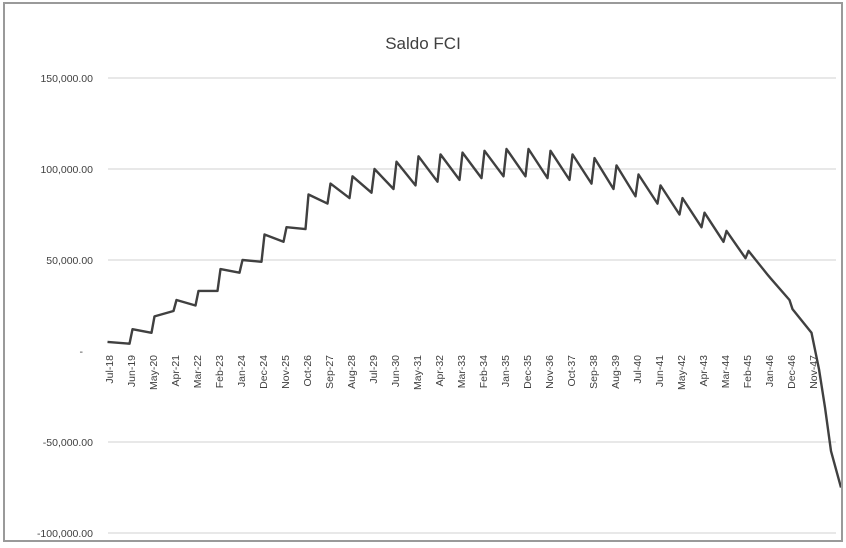 This screenshot has width=846, height=548. What do you see at coordinates (69, 261) in the screenshot?
I see `y-tick-label: 50,000.00` at bounding box center [69, 261].